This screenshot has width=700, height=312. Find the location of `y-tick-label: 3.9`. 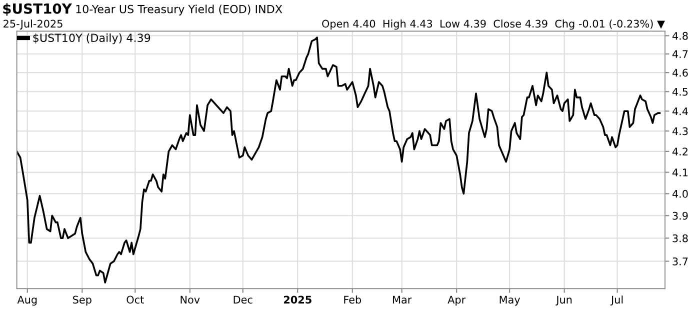

y-tick-label: 3.9 is located at coordinates (680, 216).